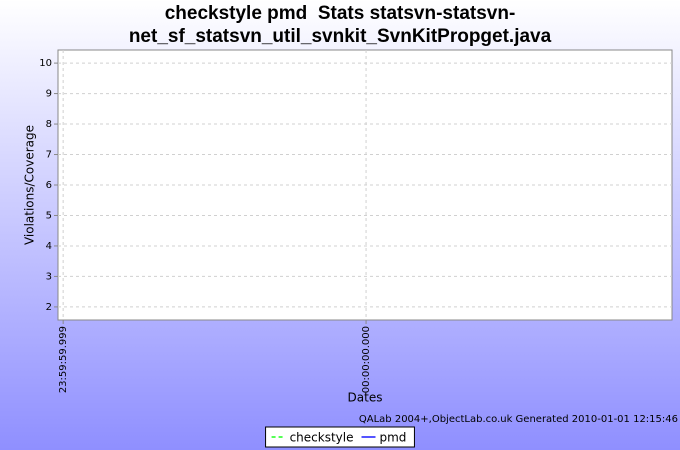 This screenshot has width=680, height=450. I want to click on x-tick-label: 23:59:59.999, so click(63, 359).